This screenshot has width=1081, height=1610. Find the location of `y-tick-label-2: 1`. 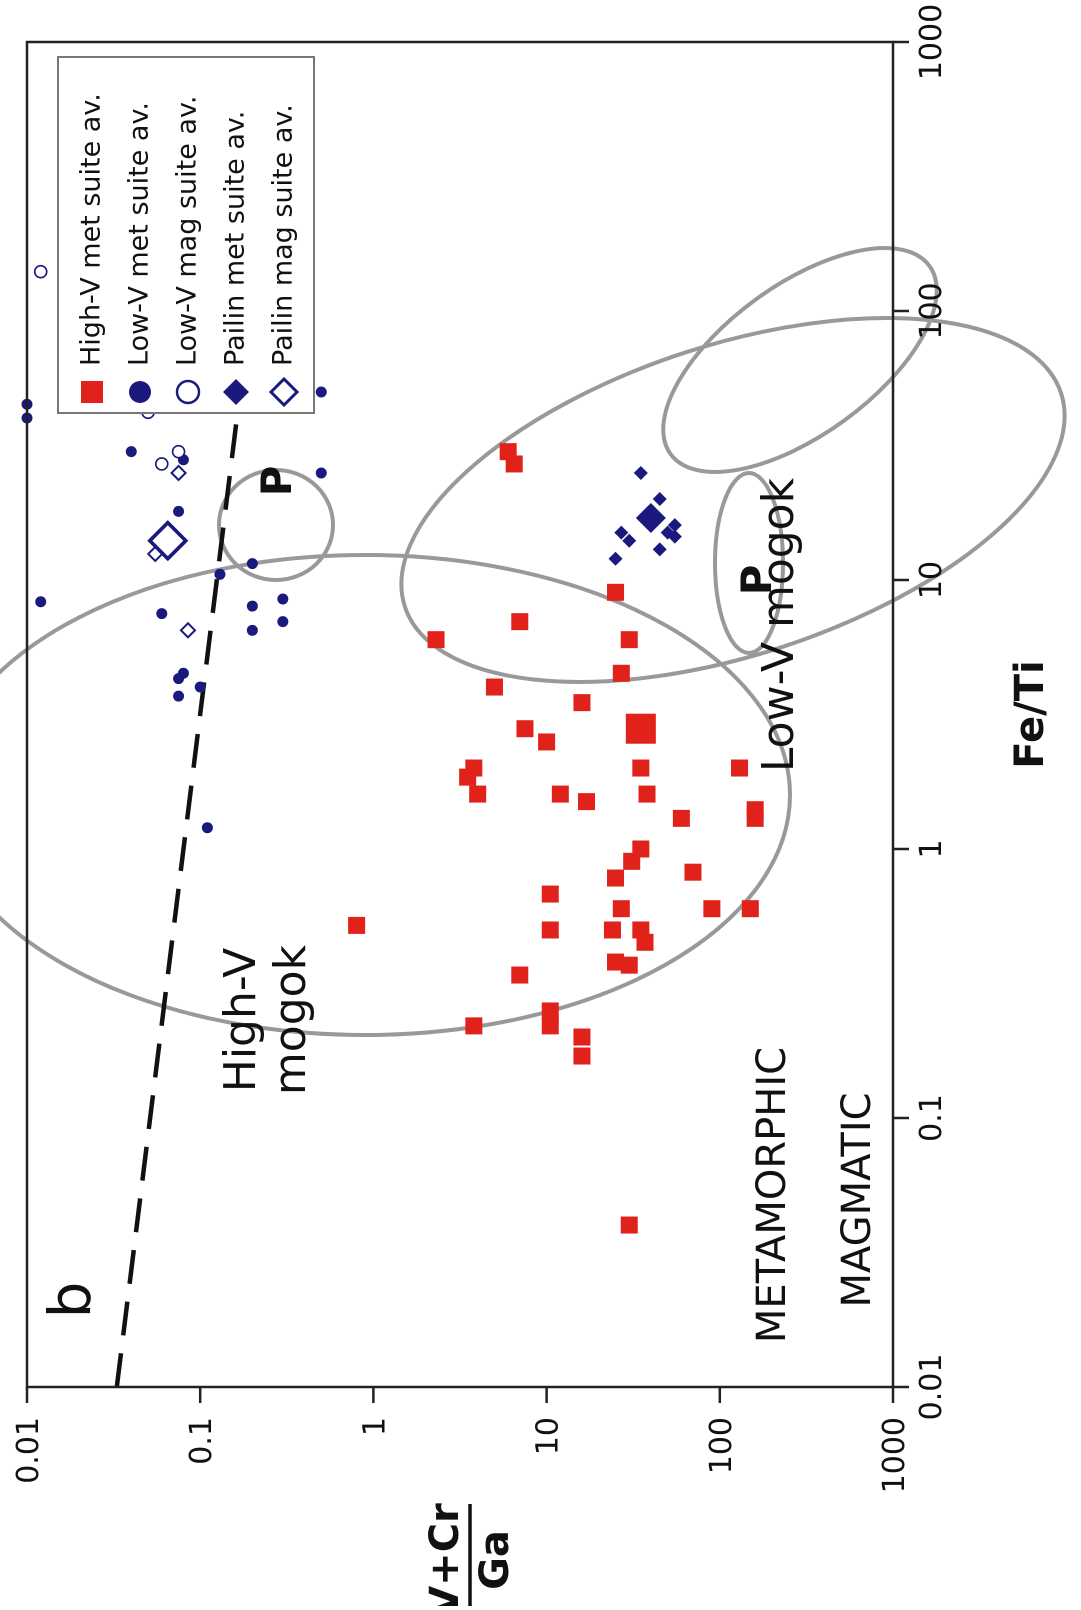

y-tick-label-2: 1 is located at coordinates (374, 1426).